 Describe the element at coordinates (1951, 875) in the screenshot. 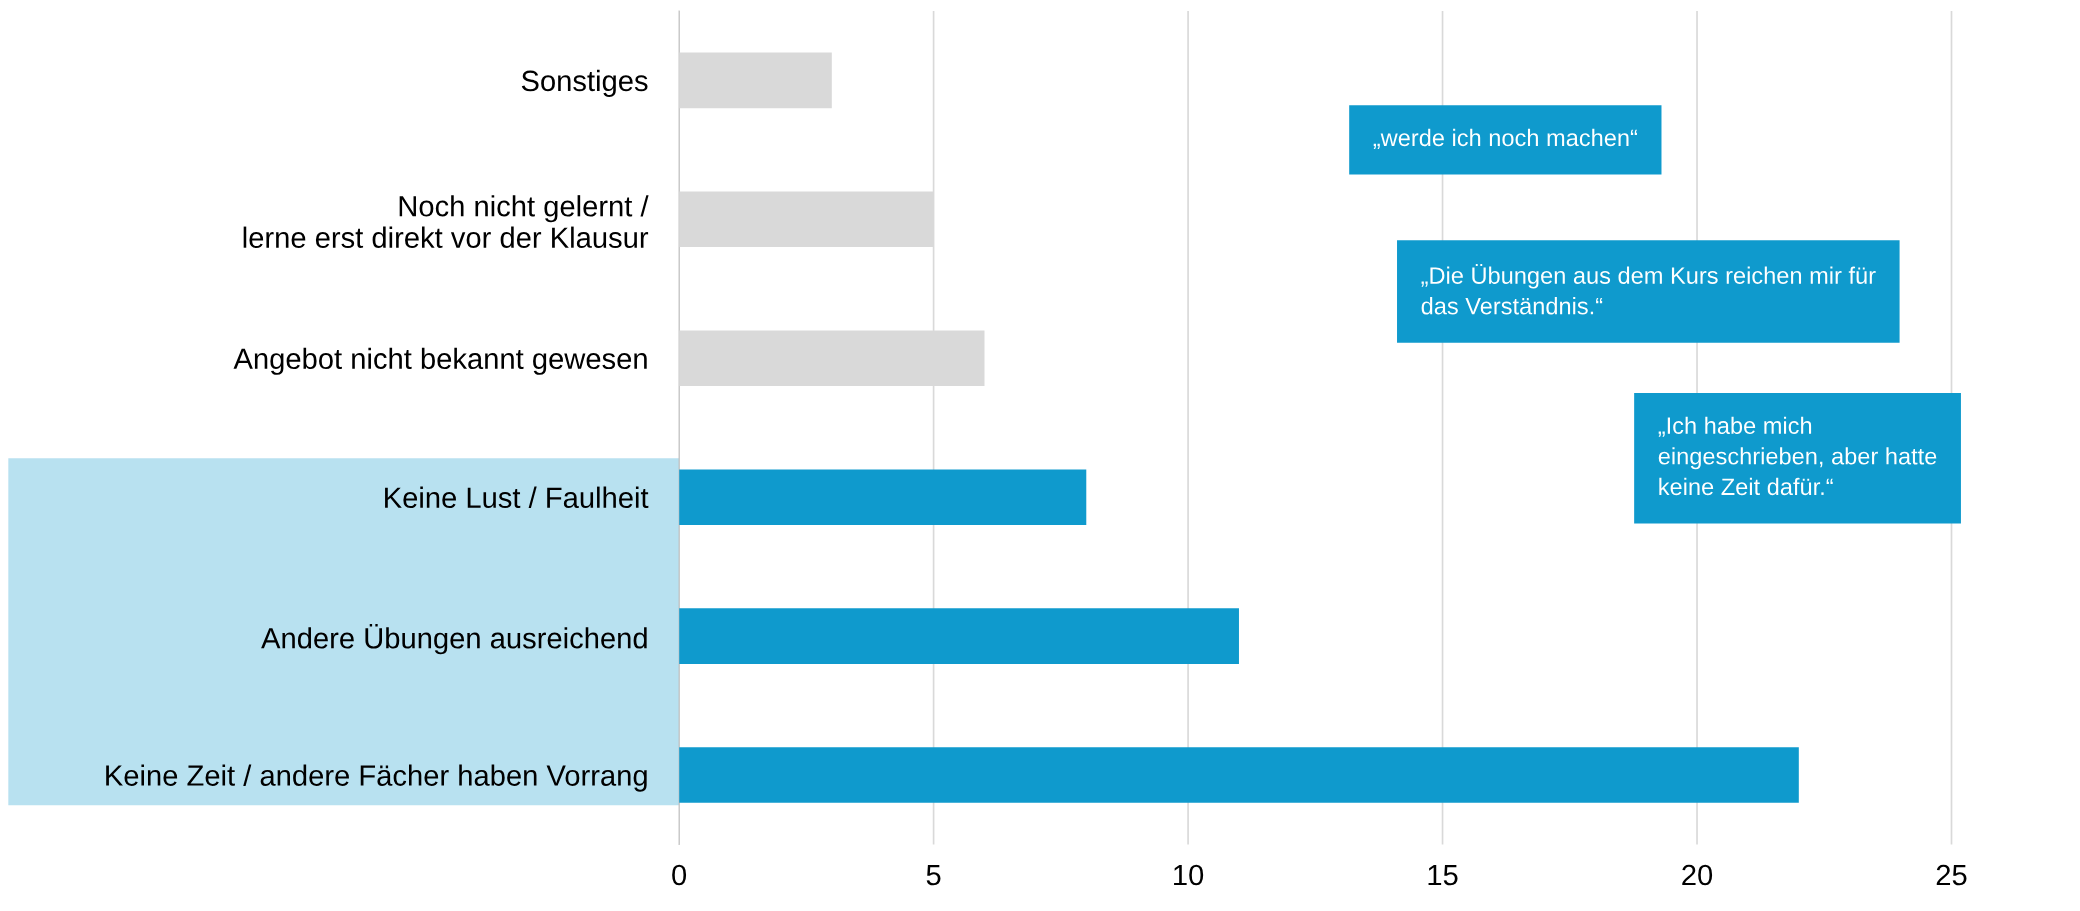

I see `x-tick-label: 25` at that location.